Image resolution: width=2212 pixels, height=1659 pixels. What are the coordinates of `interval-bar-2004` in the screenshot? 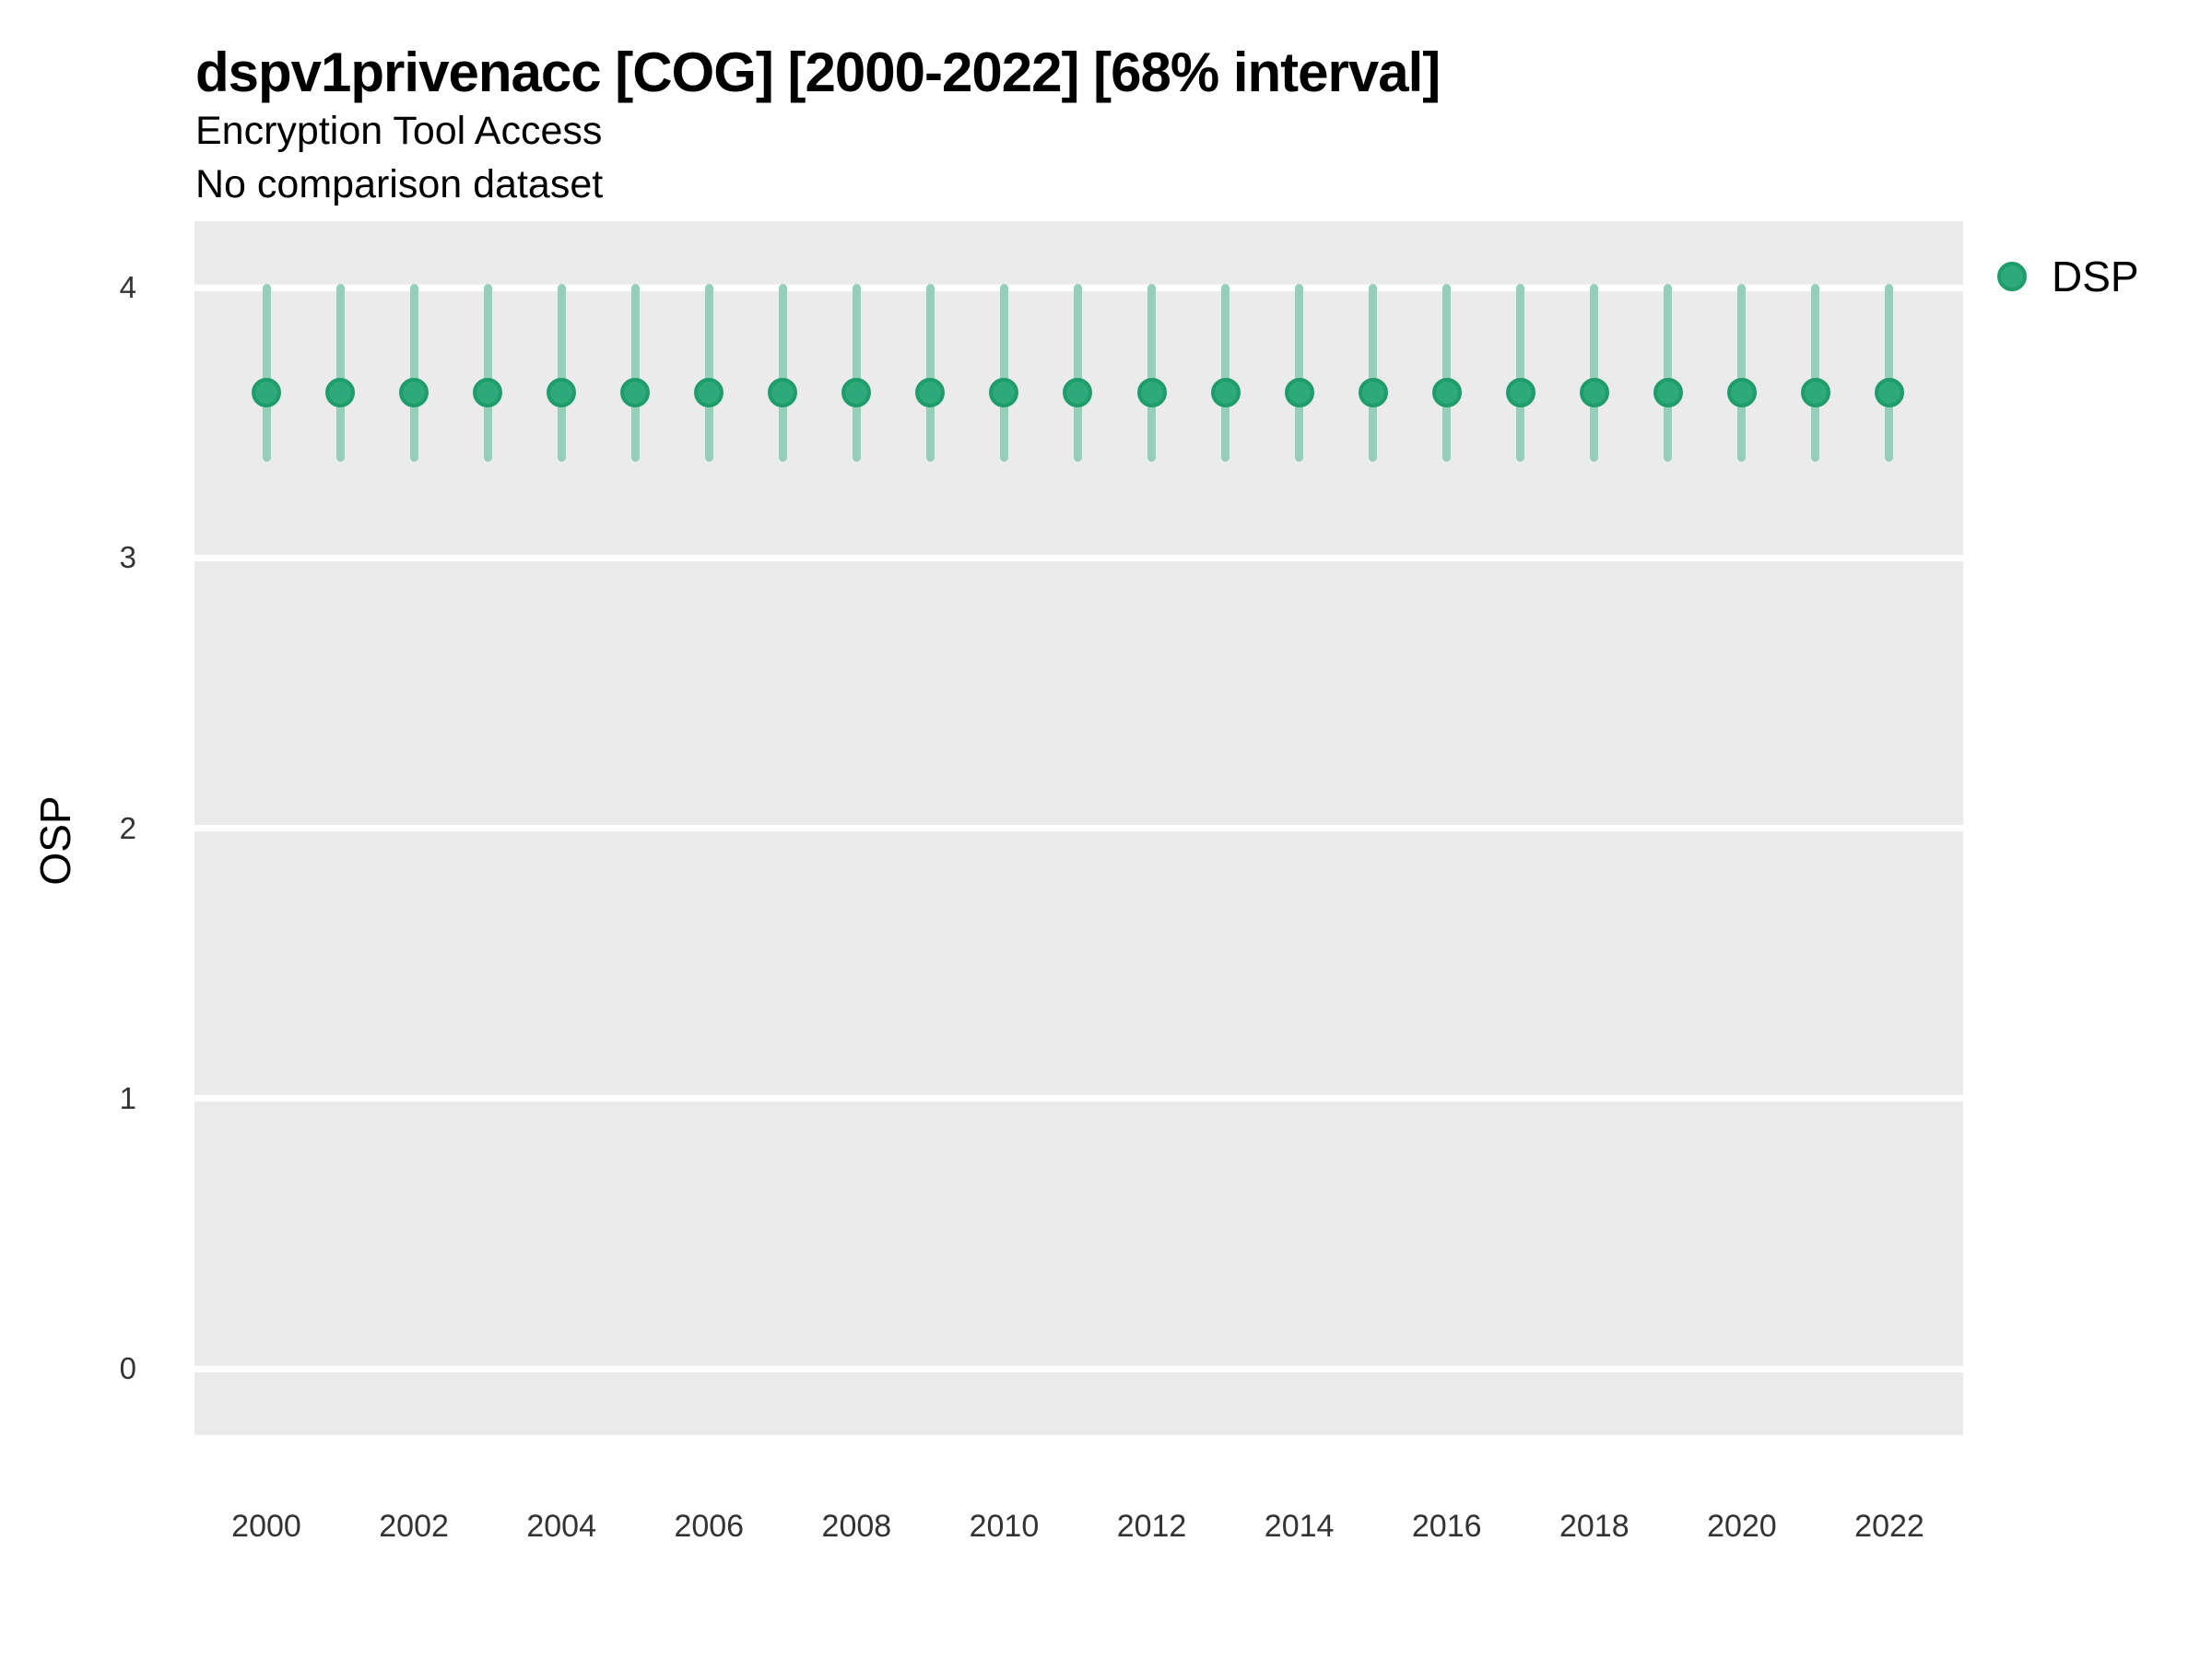 It's located at (561, 373).